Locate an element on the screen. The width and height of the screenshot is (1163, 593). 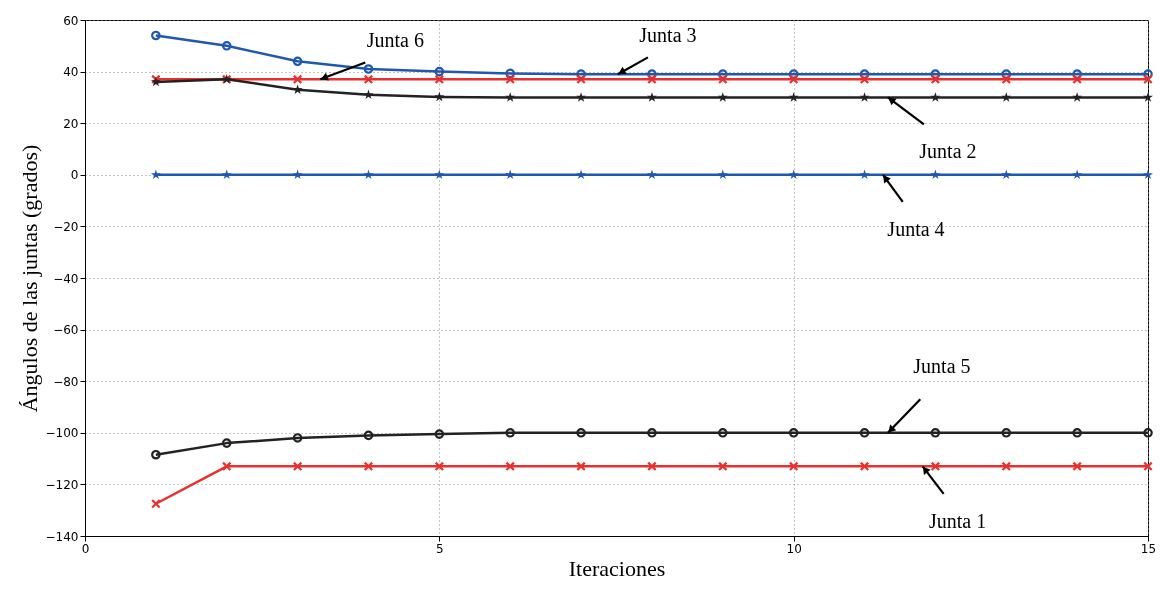
annotation: Junta 1 is located at coordinates (958, 521).